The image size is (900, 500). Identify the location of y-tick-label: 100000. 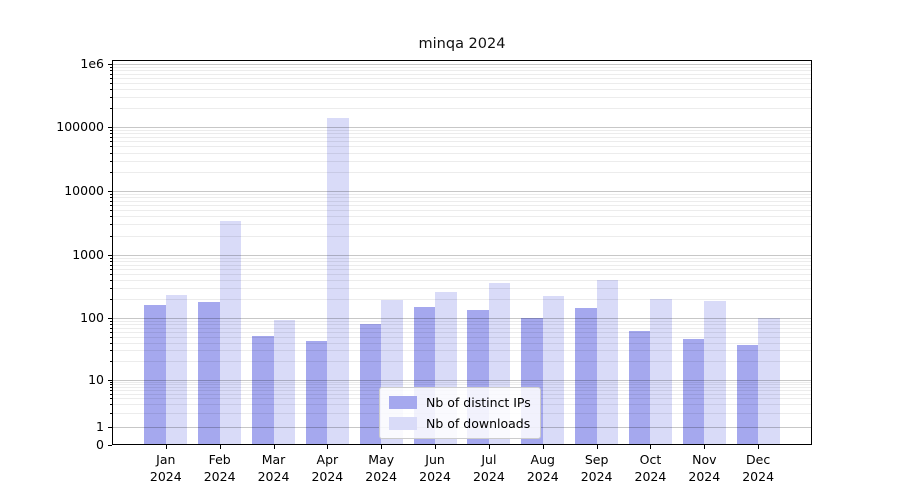
(80, 127).